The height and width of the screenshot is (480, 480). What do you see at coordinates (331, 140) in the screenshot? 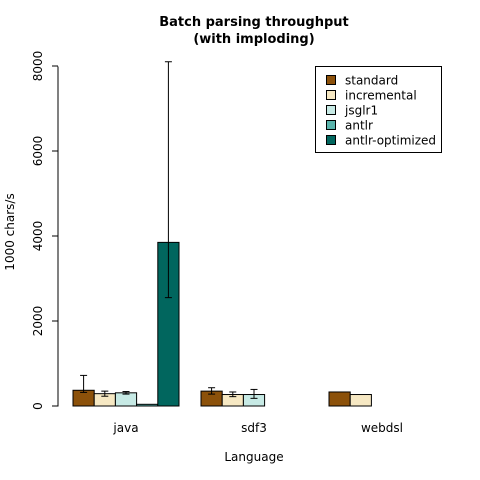
I see `legend-swatch-antlr-optimized` at bounding box center [331, 140].